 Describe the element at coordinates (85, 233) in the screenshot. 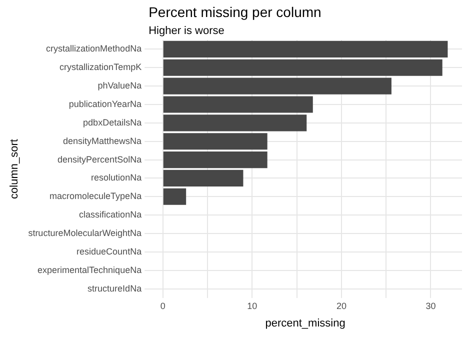

I see `y-tick-label: structureMolecularWeightNa` at that location.